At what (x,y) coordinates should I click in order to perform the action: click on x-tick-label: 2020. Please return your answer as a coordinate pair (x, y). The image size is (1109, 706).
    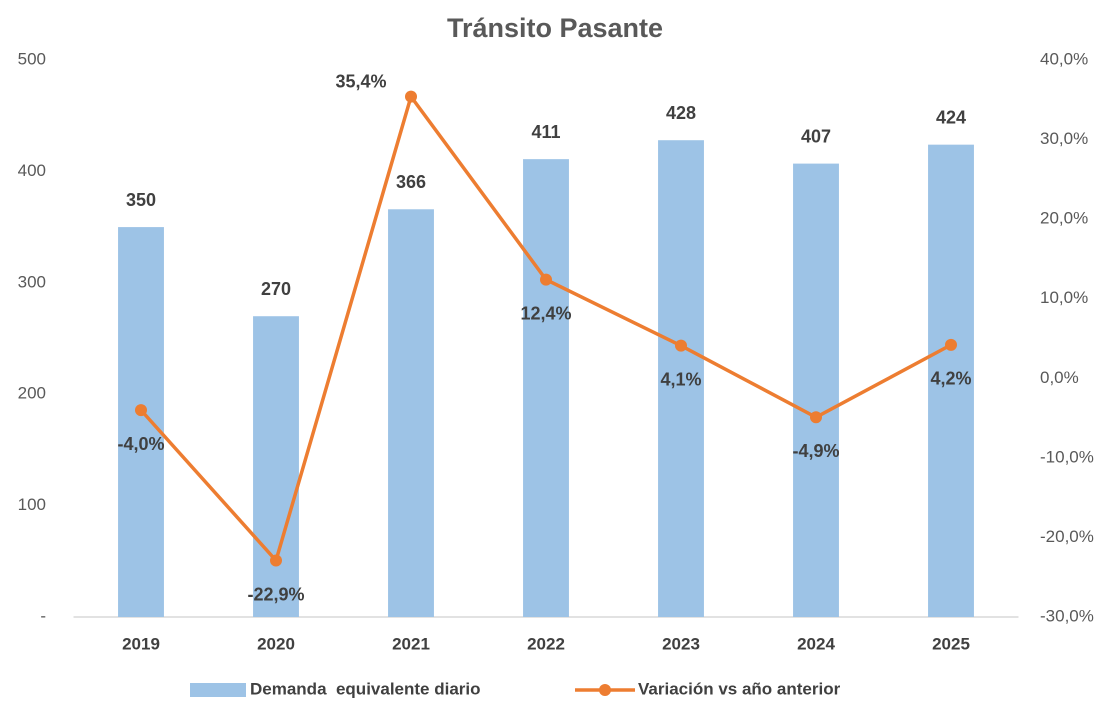
    Looking at the image, I should click on (276, 643).